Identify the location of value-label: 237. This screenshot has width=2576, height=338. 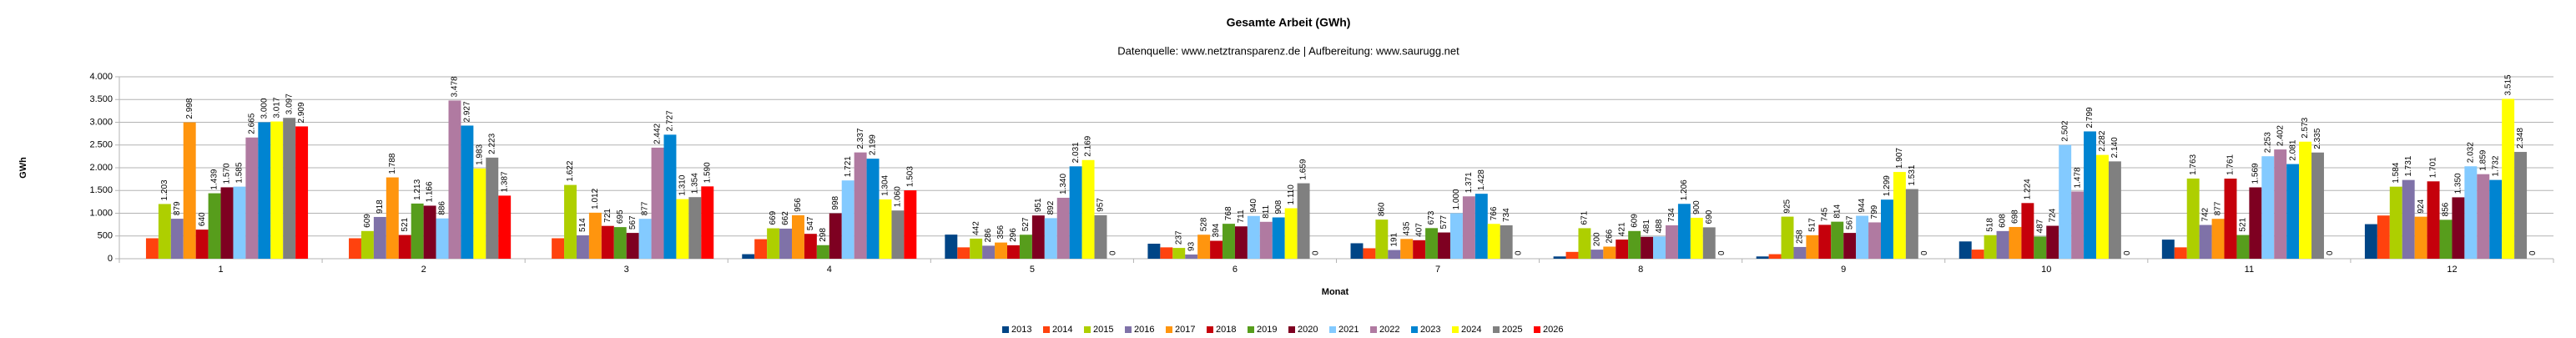
(1178, 237).